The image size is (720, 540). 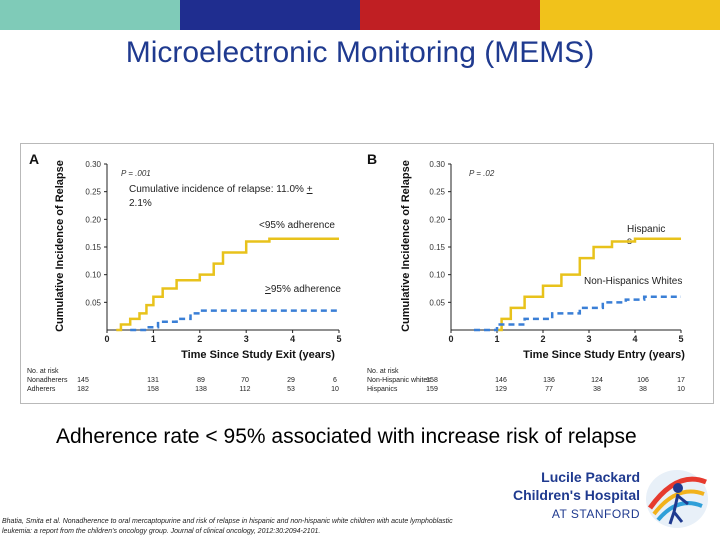 I want to click on panel-b-at-risk-value: 158, so click(x=432, y=380).